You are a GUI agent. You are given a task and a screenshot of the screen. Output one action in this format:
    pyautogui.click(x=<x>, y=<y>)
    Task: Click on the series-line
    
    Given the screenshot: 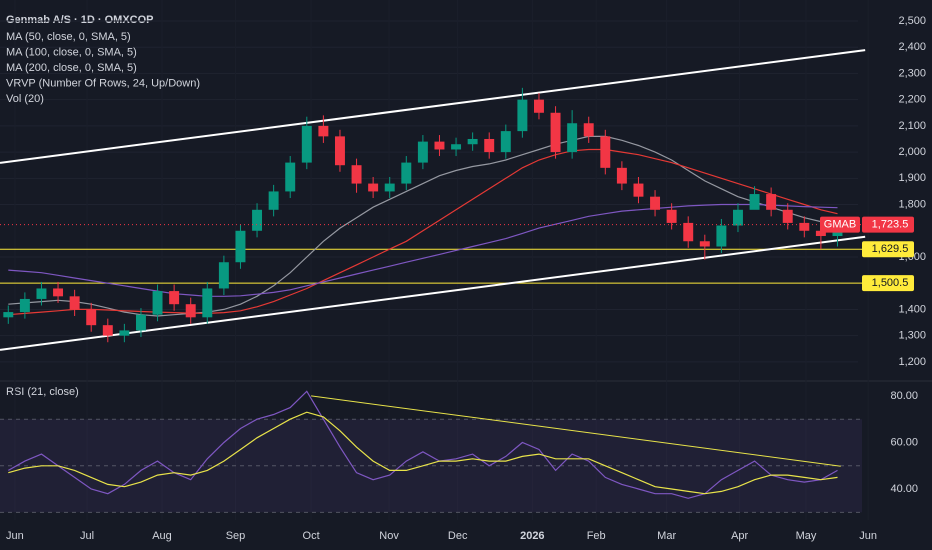 What is the action you would take?
    pyautogui.click(x=423, y=453)
    